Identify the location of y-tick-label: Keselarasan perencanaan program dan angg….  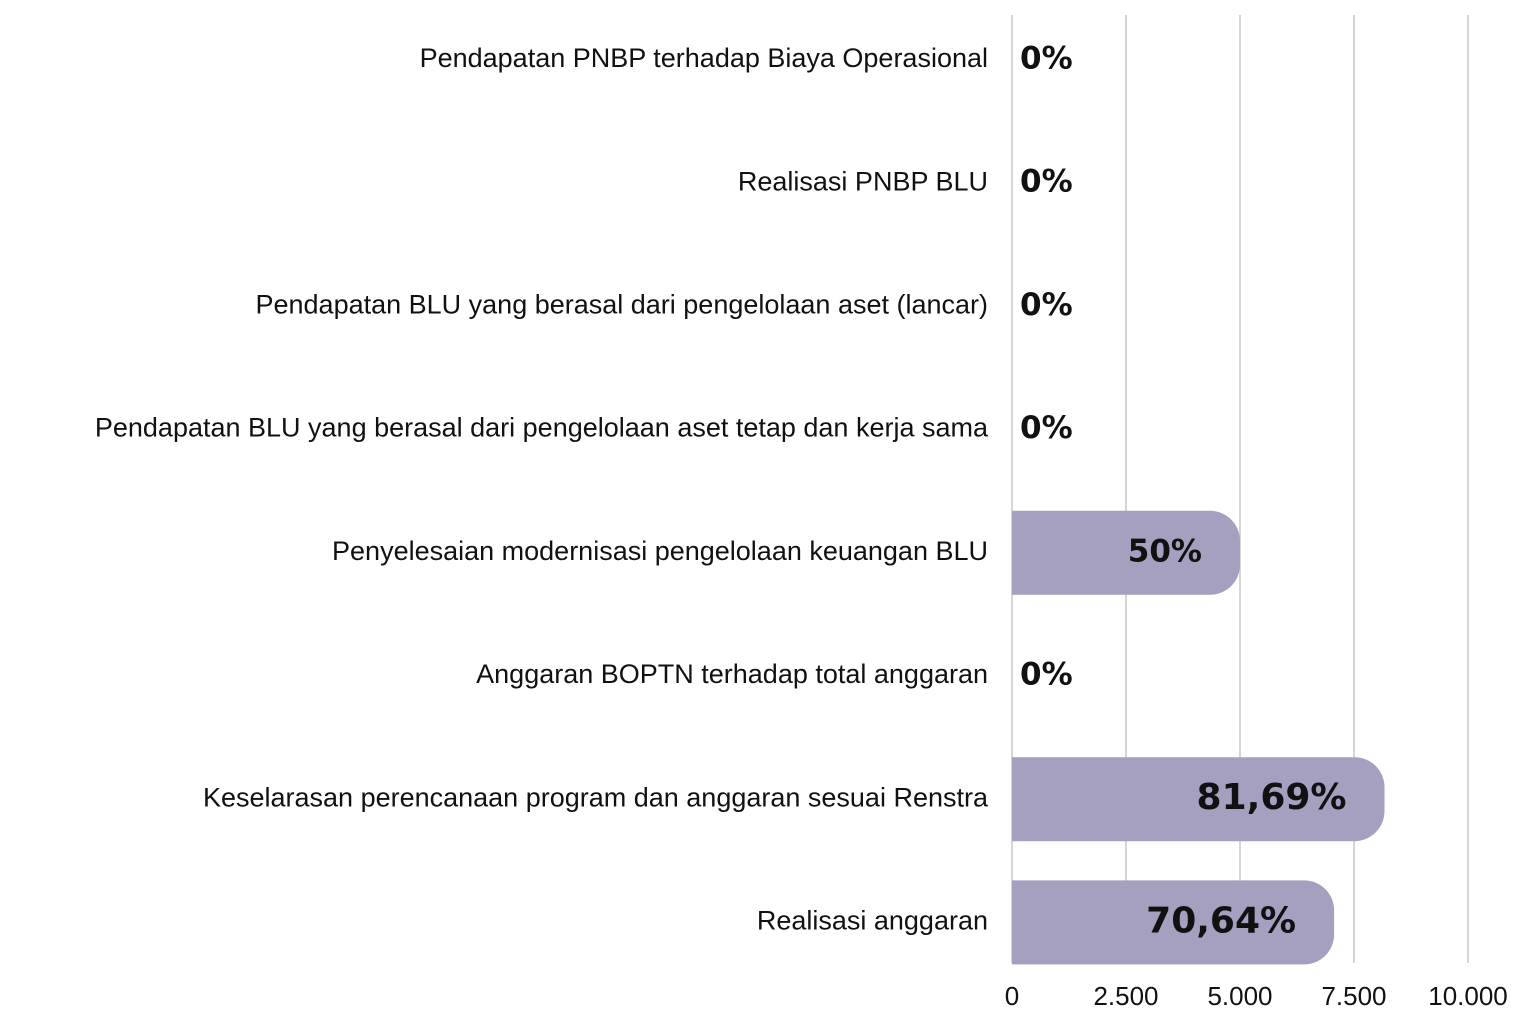
(596, 797).